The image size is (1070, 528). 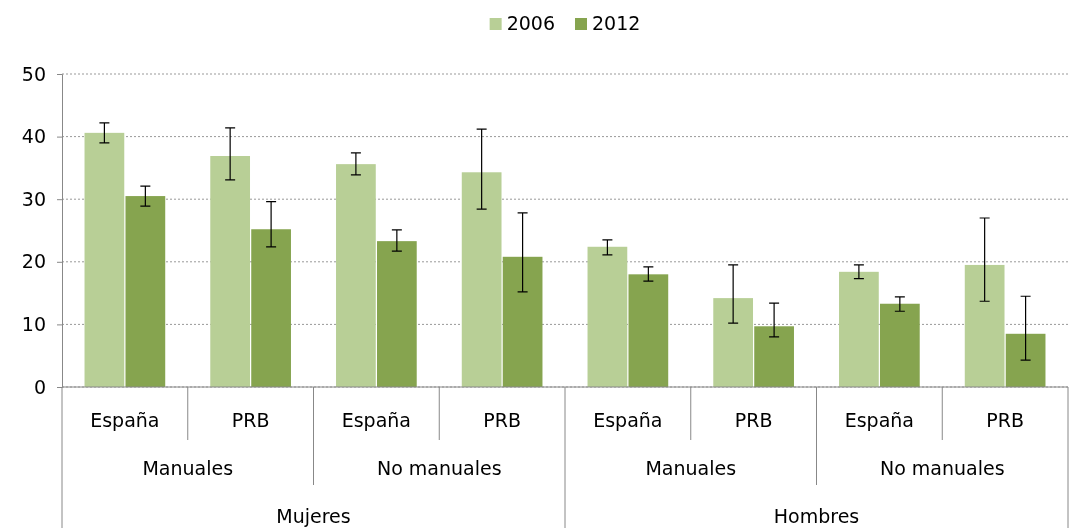 I want to click on legend-label: 2006, so click(x=530, y=23).